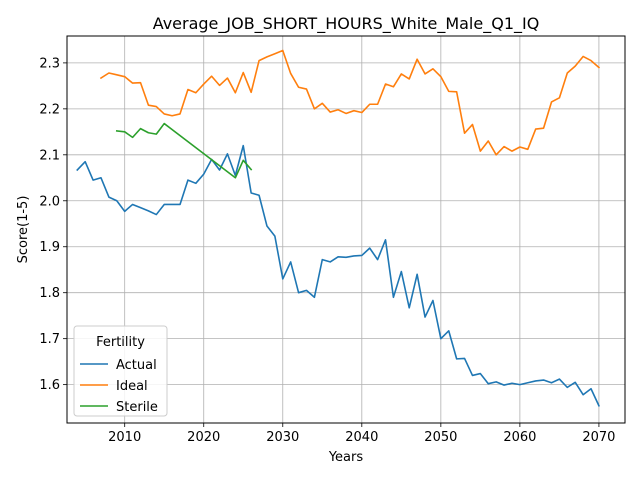  What do you see at coordinates (282, 437) in the screenshot?
I see `x-tick-label: 2030` at bounding box center [282, 437].